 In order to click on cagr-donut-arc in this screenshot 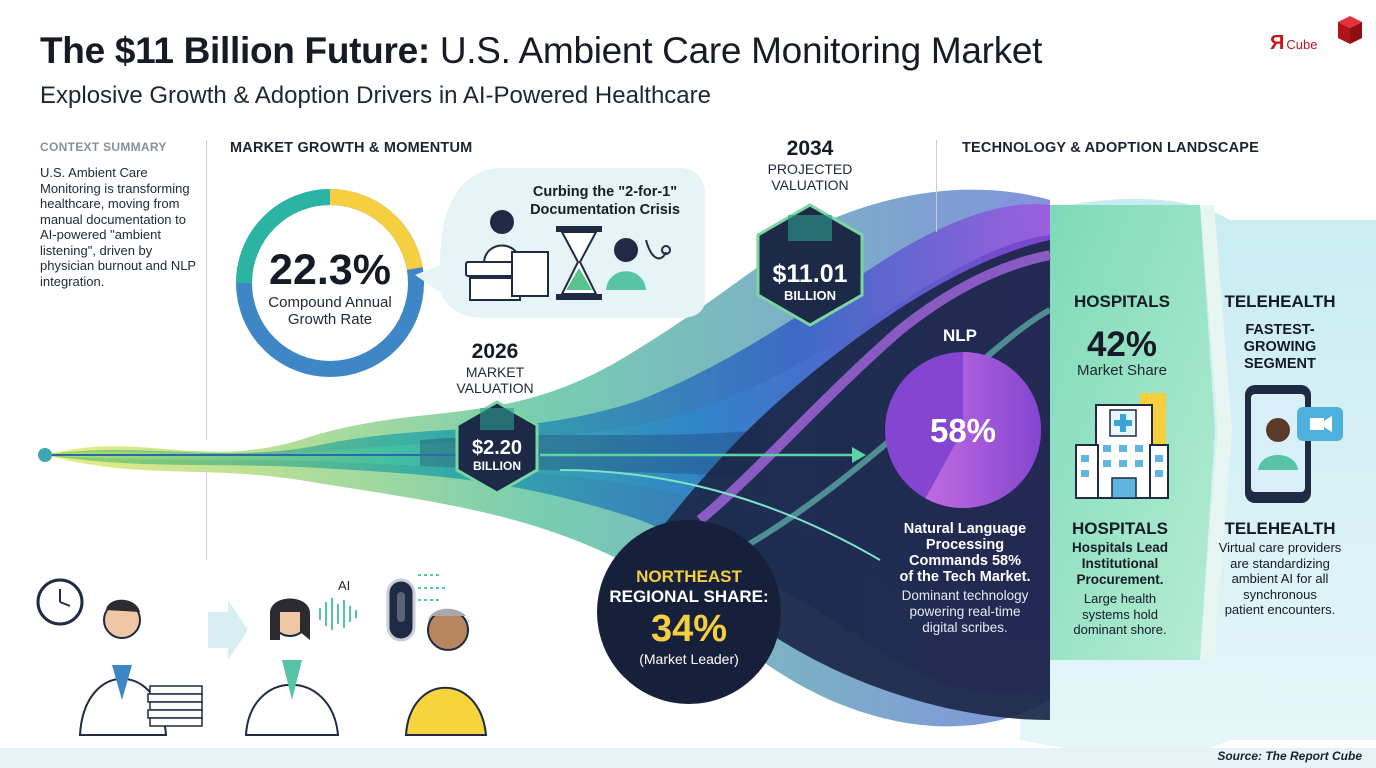, I will do `click(283, 236)`.